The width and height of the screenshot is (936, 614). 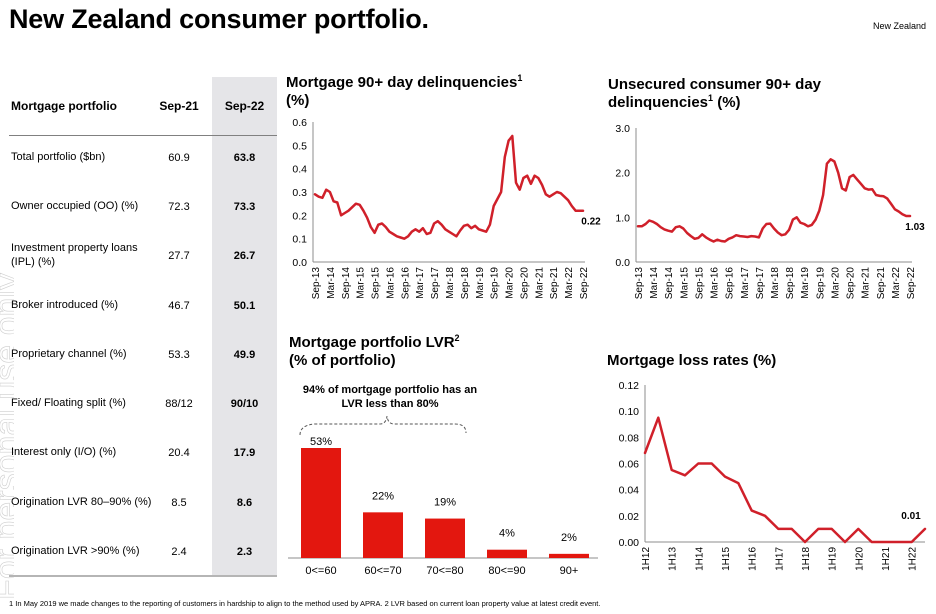 I want to click on x-tick-label: 1H20, so click(x=859, y=559).